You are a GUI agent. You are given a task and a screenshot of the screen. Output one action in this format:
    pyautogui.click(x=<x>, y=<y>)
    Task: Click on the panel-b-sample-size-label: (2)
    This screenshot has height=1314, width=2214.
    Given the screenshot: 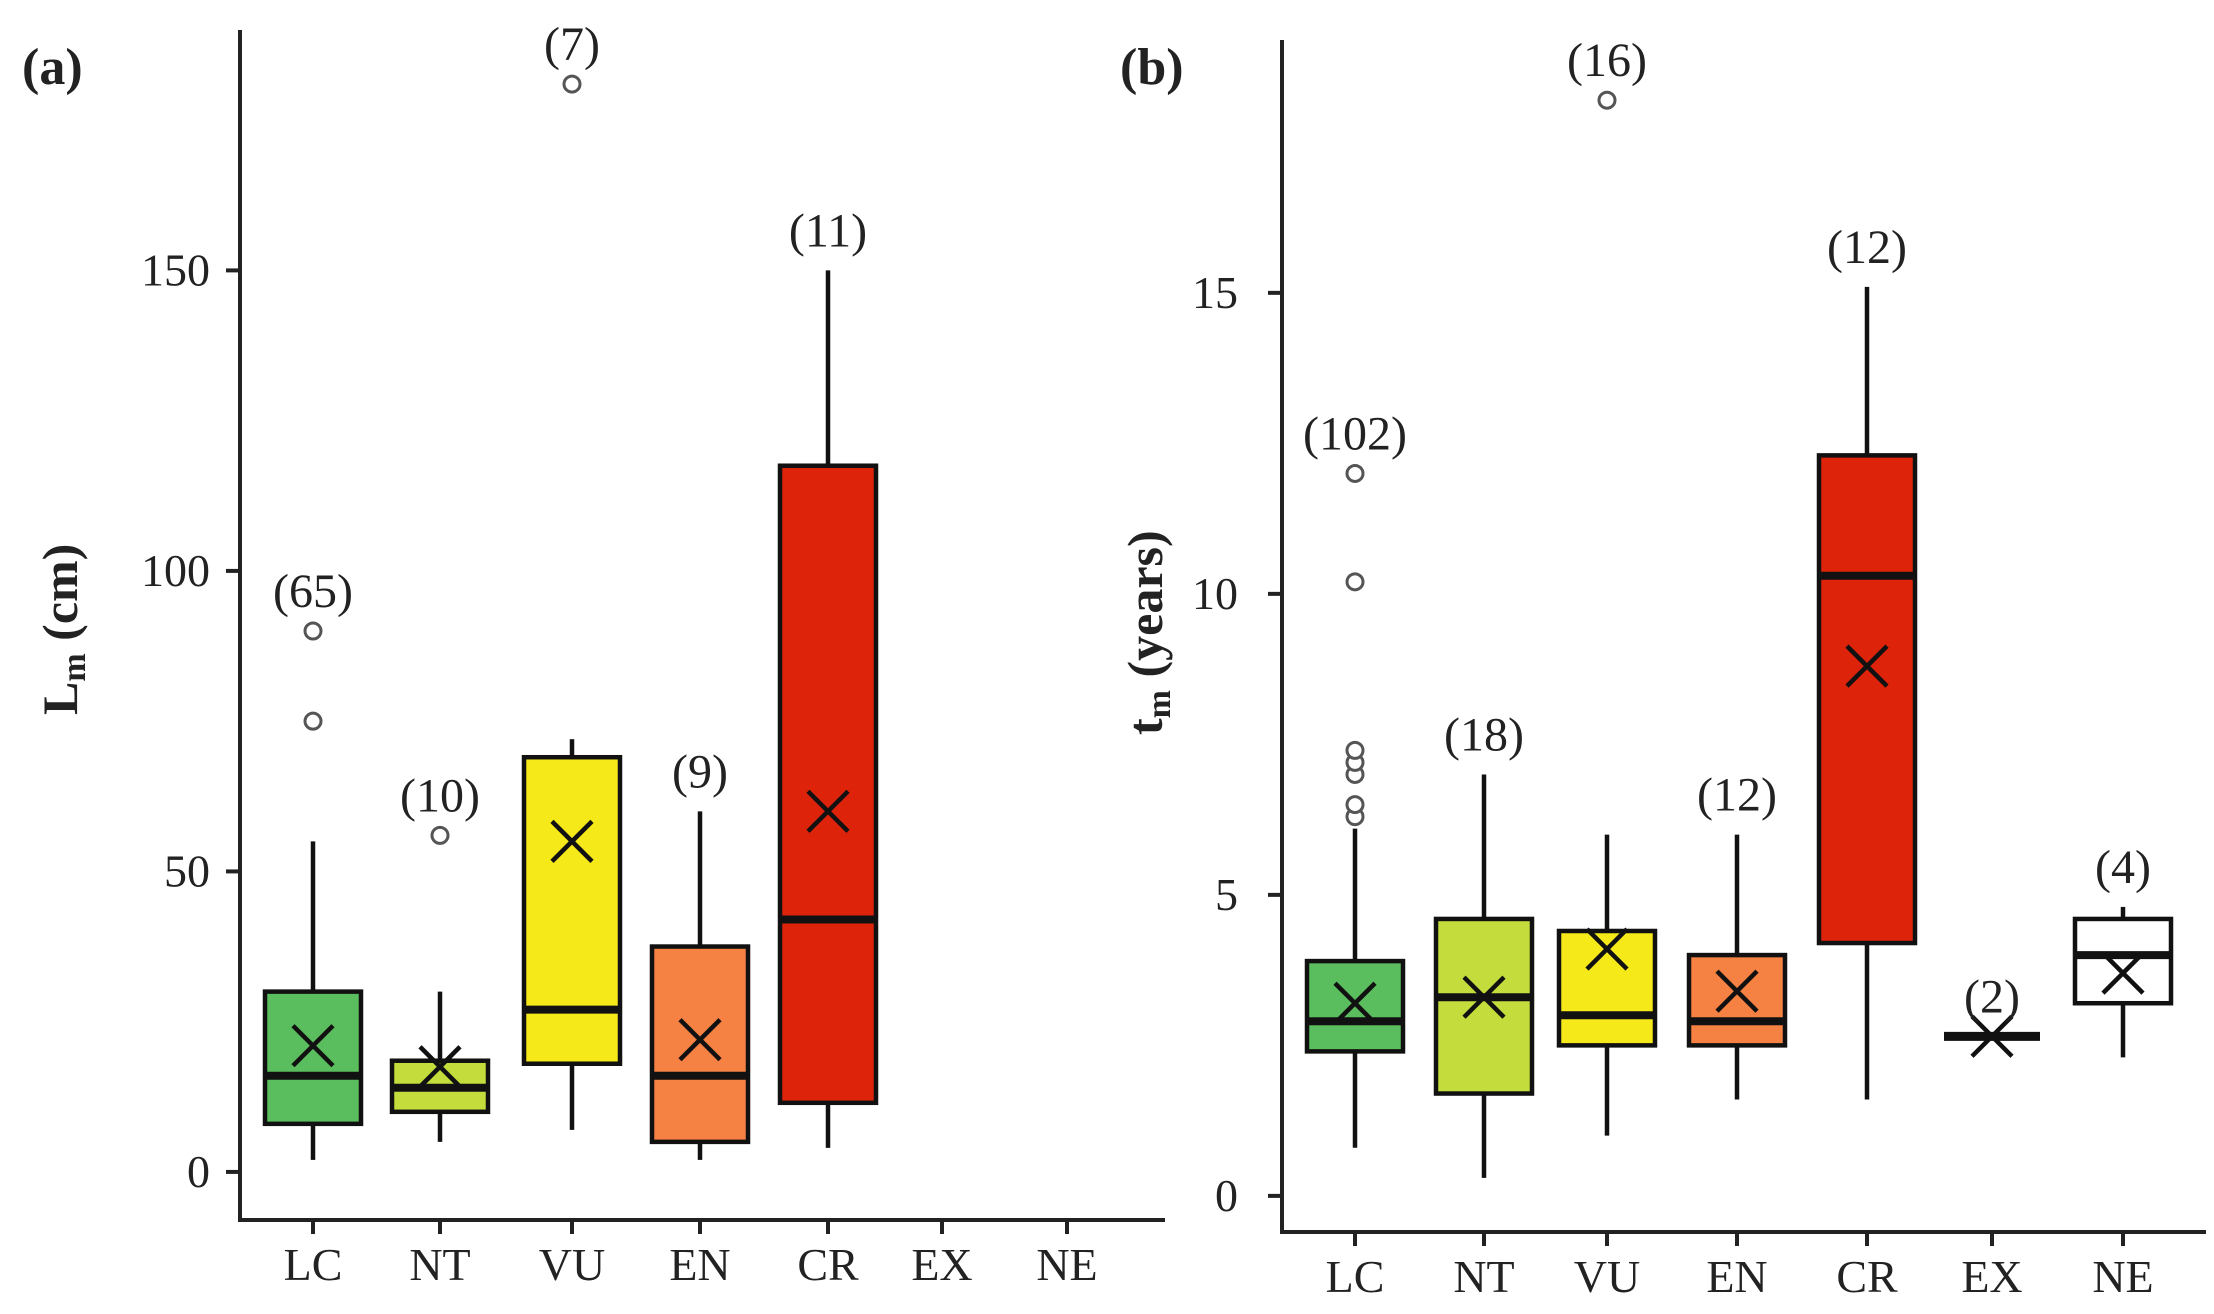 What is the action you would take?
    pyautogui.click(x=1992, y=996)
    